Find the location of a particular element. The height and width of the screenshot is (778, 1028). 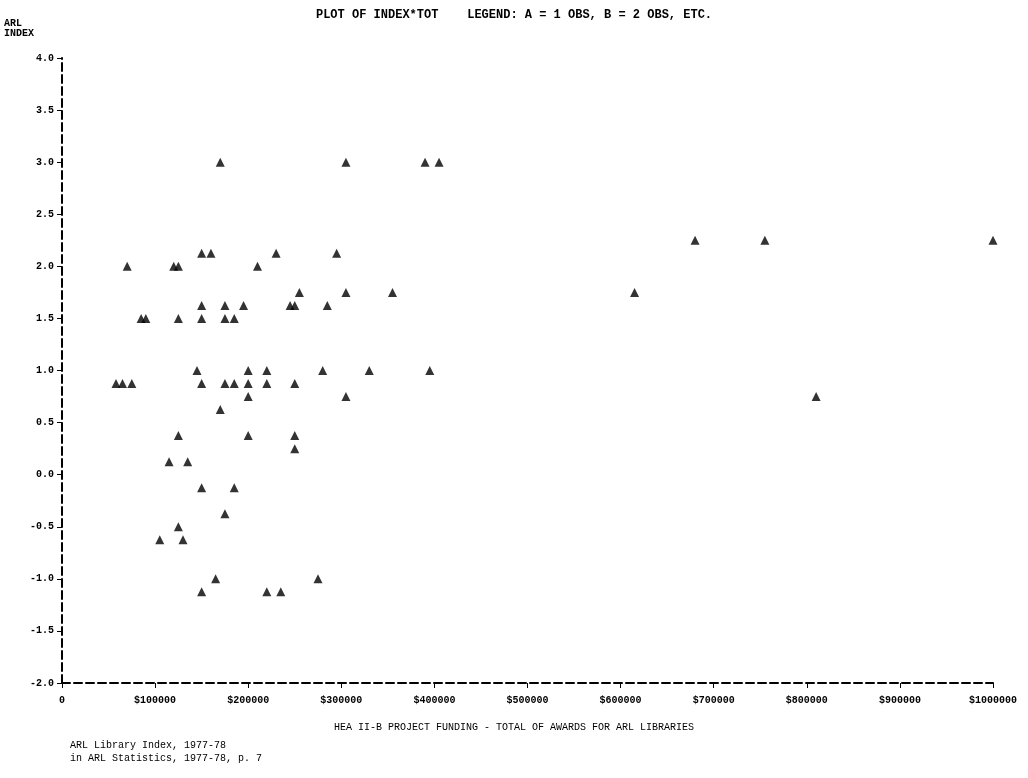

y-tick-label: -2.0 is located at coordinates (41, 683).